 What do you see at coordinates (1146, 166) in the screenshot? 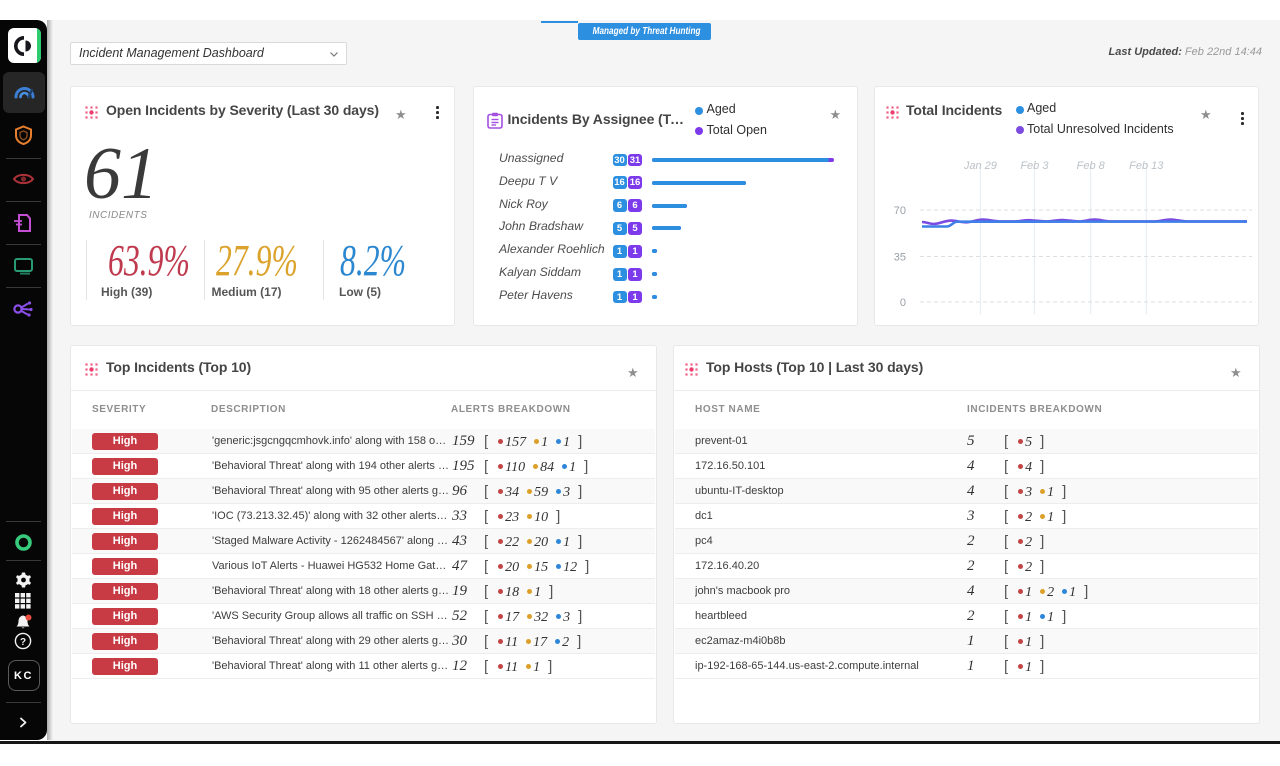
I see `svg-text: Feb 13` at bounding box center [1146, 166].